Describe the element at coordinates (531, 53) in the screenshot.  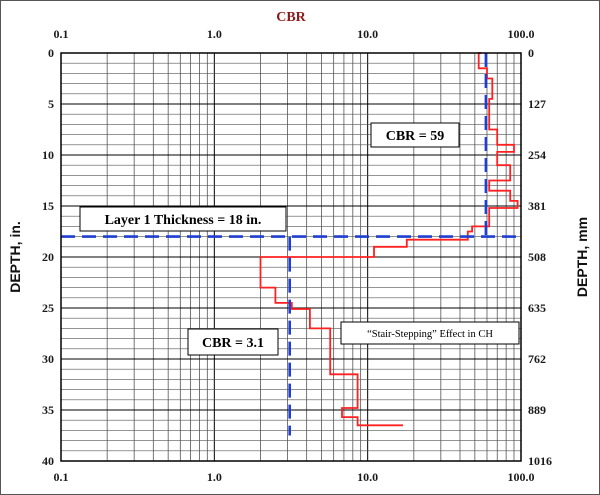
I see `y-tick-label-right: 0` at that location.